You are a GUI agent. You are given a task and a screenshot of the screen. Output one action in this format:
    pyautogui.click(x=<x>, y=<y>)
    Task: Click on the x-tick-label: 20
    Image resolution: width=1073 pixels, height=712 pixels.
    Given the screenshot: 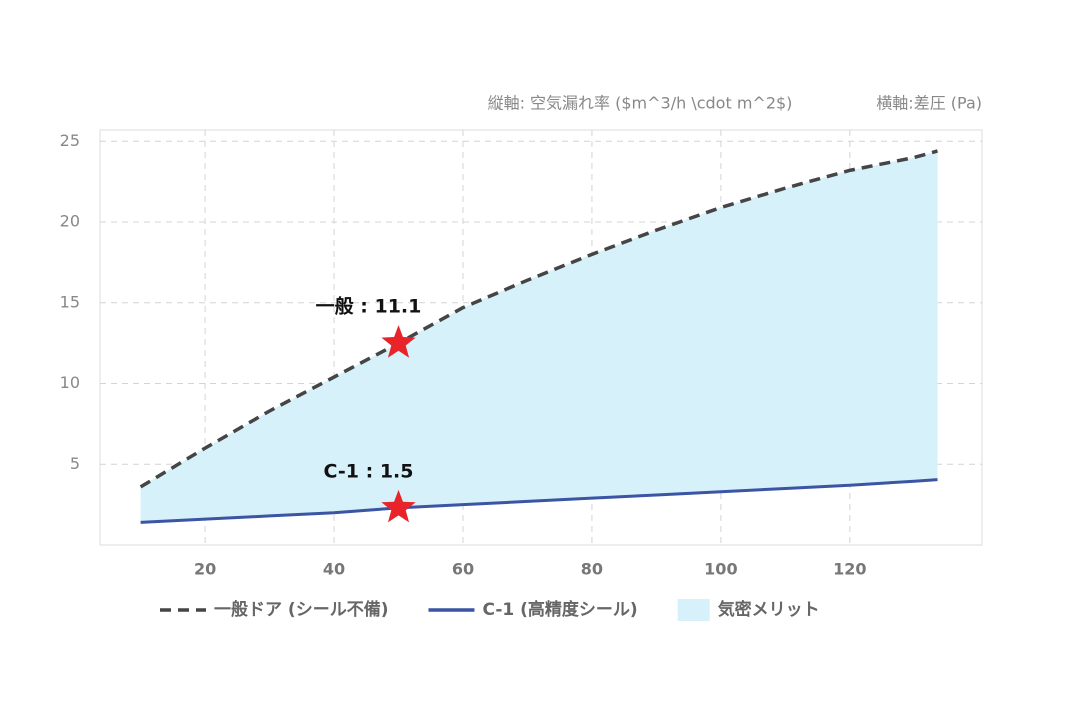 What is the action you would take?
    pyautogui.click(x=205, y=569)
    